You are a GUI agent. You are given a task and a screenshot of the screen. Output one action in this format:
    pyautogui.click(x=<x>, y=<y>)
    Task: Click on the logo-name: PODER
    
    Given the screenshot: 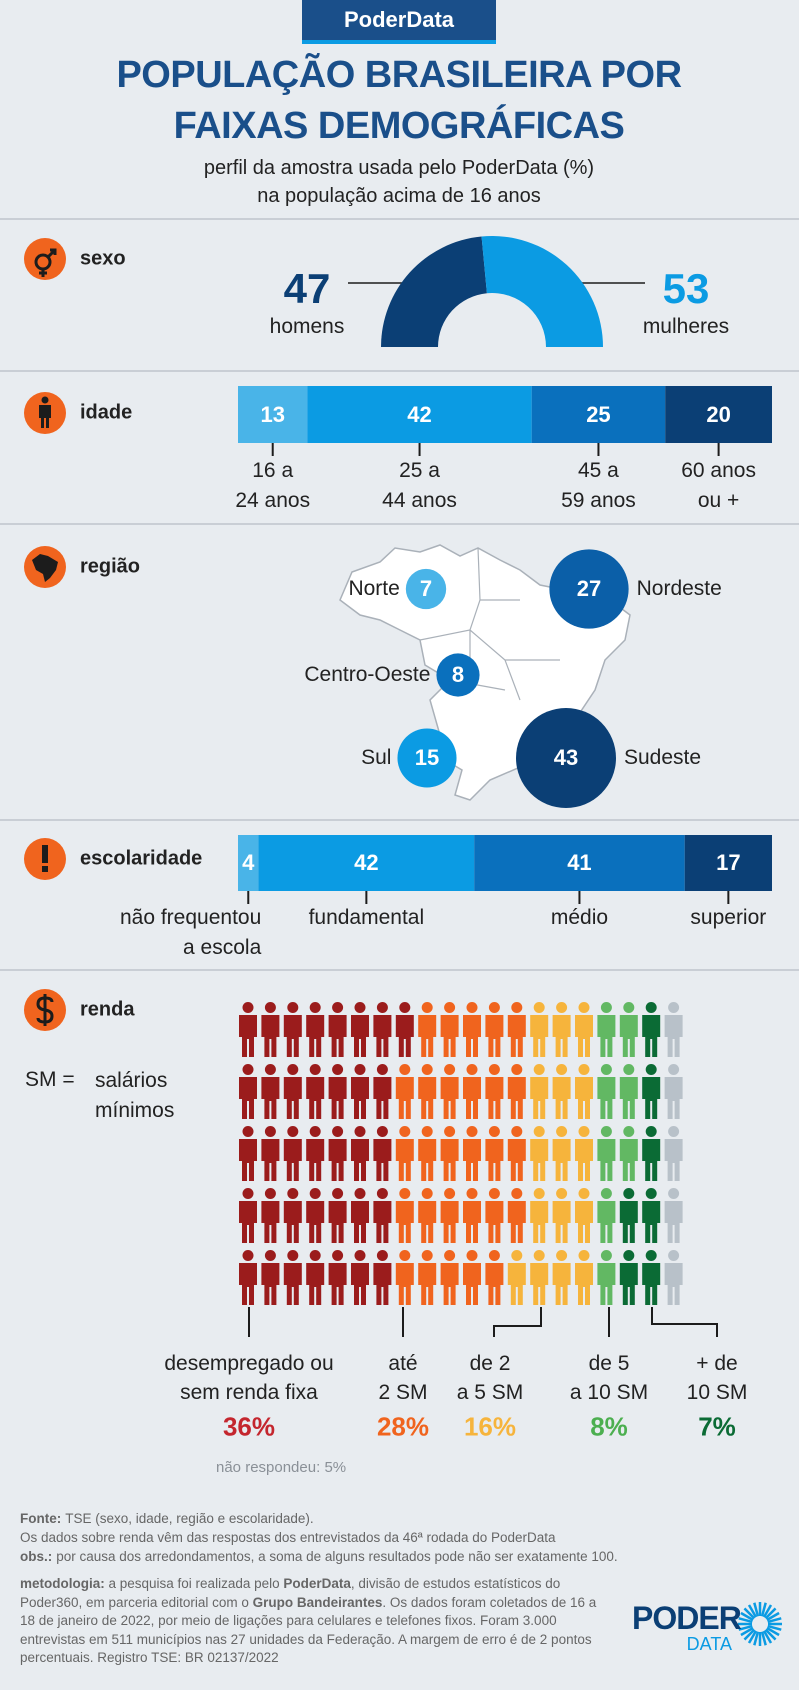 What is the action you would take?
    pyautogui.click(x=687, y=1618)
    